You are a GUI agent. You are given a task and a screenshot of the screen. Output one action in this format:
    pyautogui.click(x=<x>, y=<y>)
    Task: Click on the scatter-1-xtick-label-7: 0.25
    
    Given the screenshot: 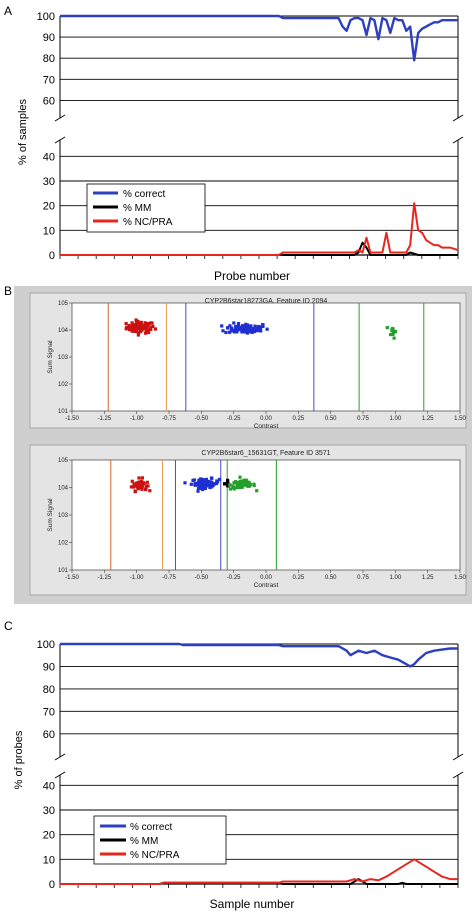 What is the action you would take?
    pyautogui.click(x=298, y=419)
    